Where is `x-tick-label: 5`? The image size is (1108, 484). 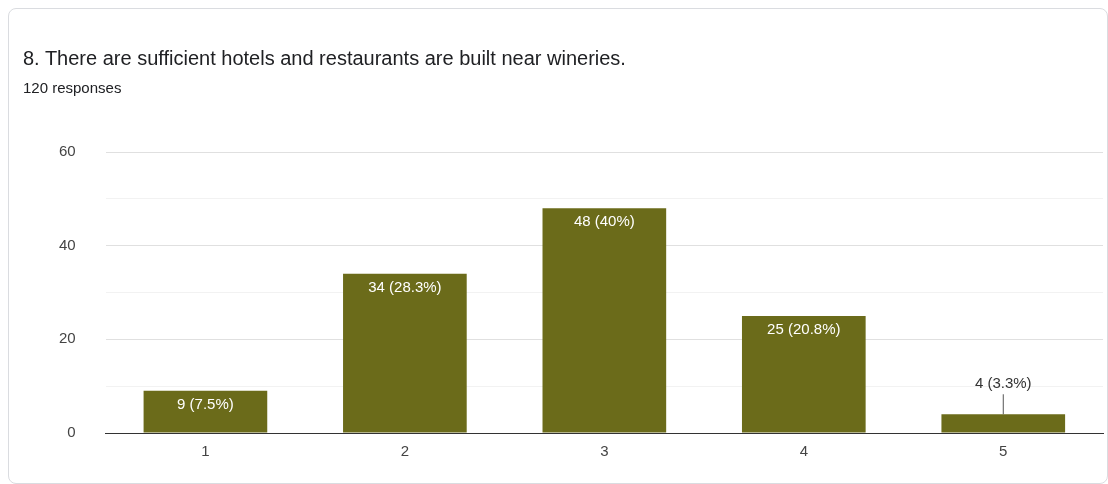 x-tick-label: 5 is located at coordinates (1003, 451).